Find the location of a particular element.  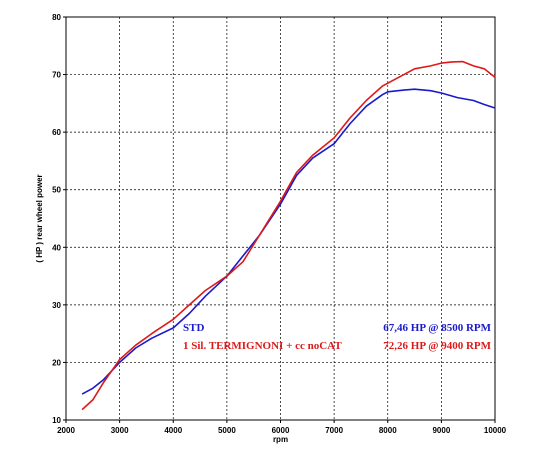

y-tick-label: 60 is located at coordinates (56, 132).